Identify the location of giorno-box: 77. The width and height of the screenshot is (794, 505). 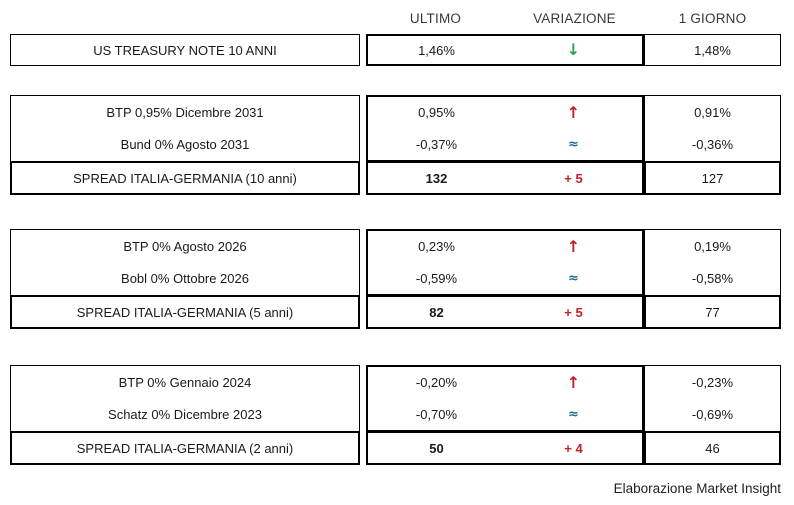
(712, 312).